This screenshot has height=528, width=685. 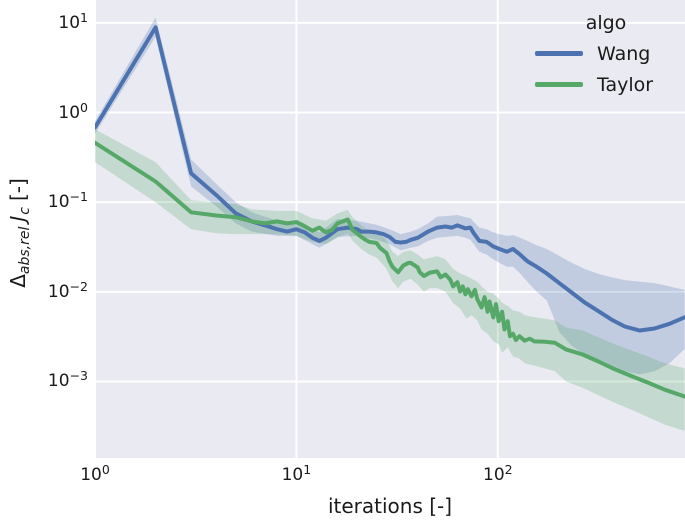 I want to click on legend-swatch-taylor, so click(x=559, y=84).